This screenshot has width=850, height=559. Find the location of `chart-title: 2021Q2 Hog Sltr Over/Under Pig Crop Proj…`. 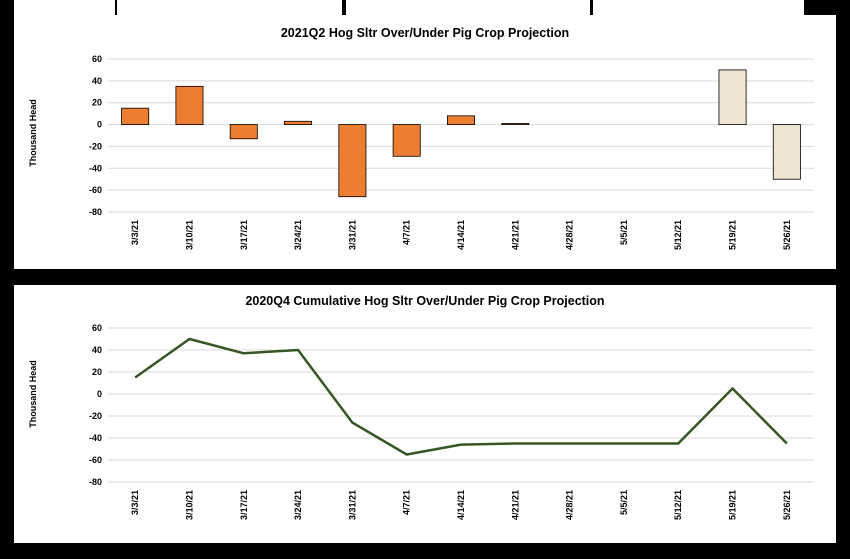

chart-title: 2021Q2 Hog Sltr Over/Under Pig Crop Proj… is located at coordinates (425, 33).